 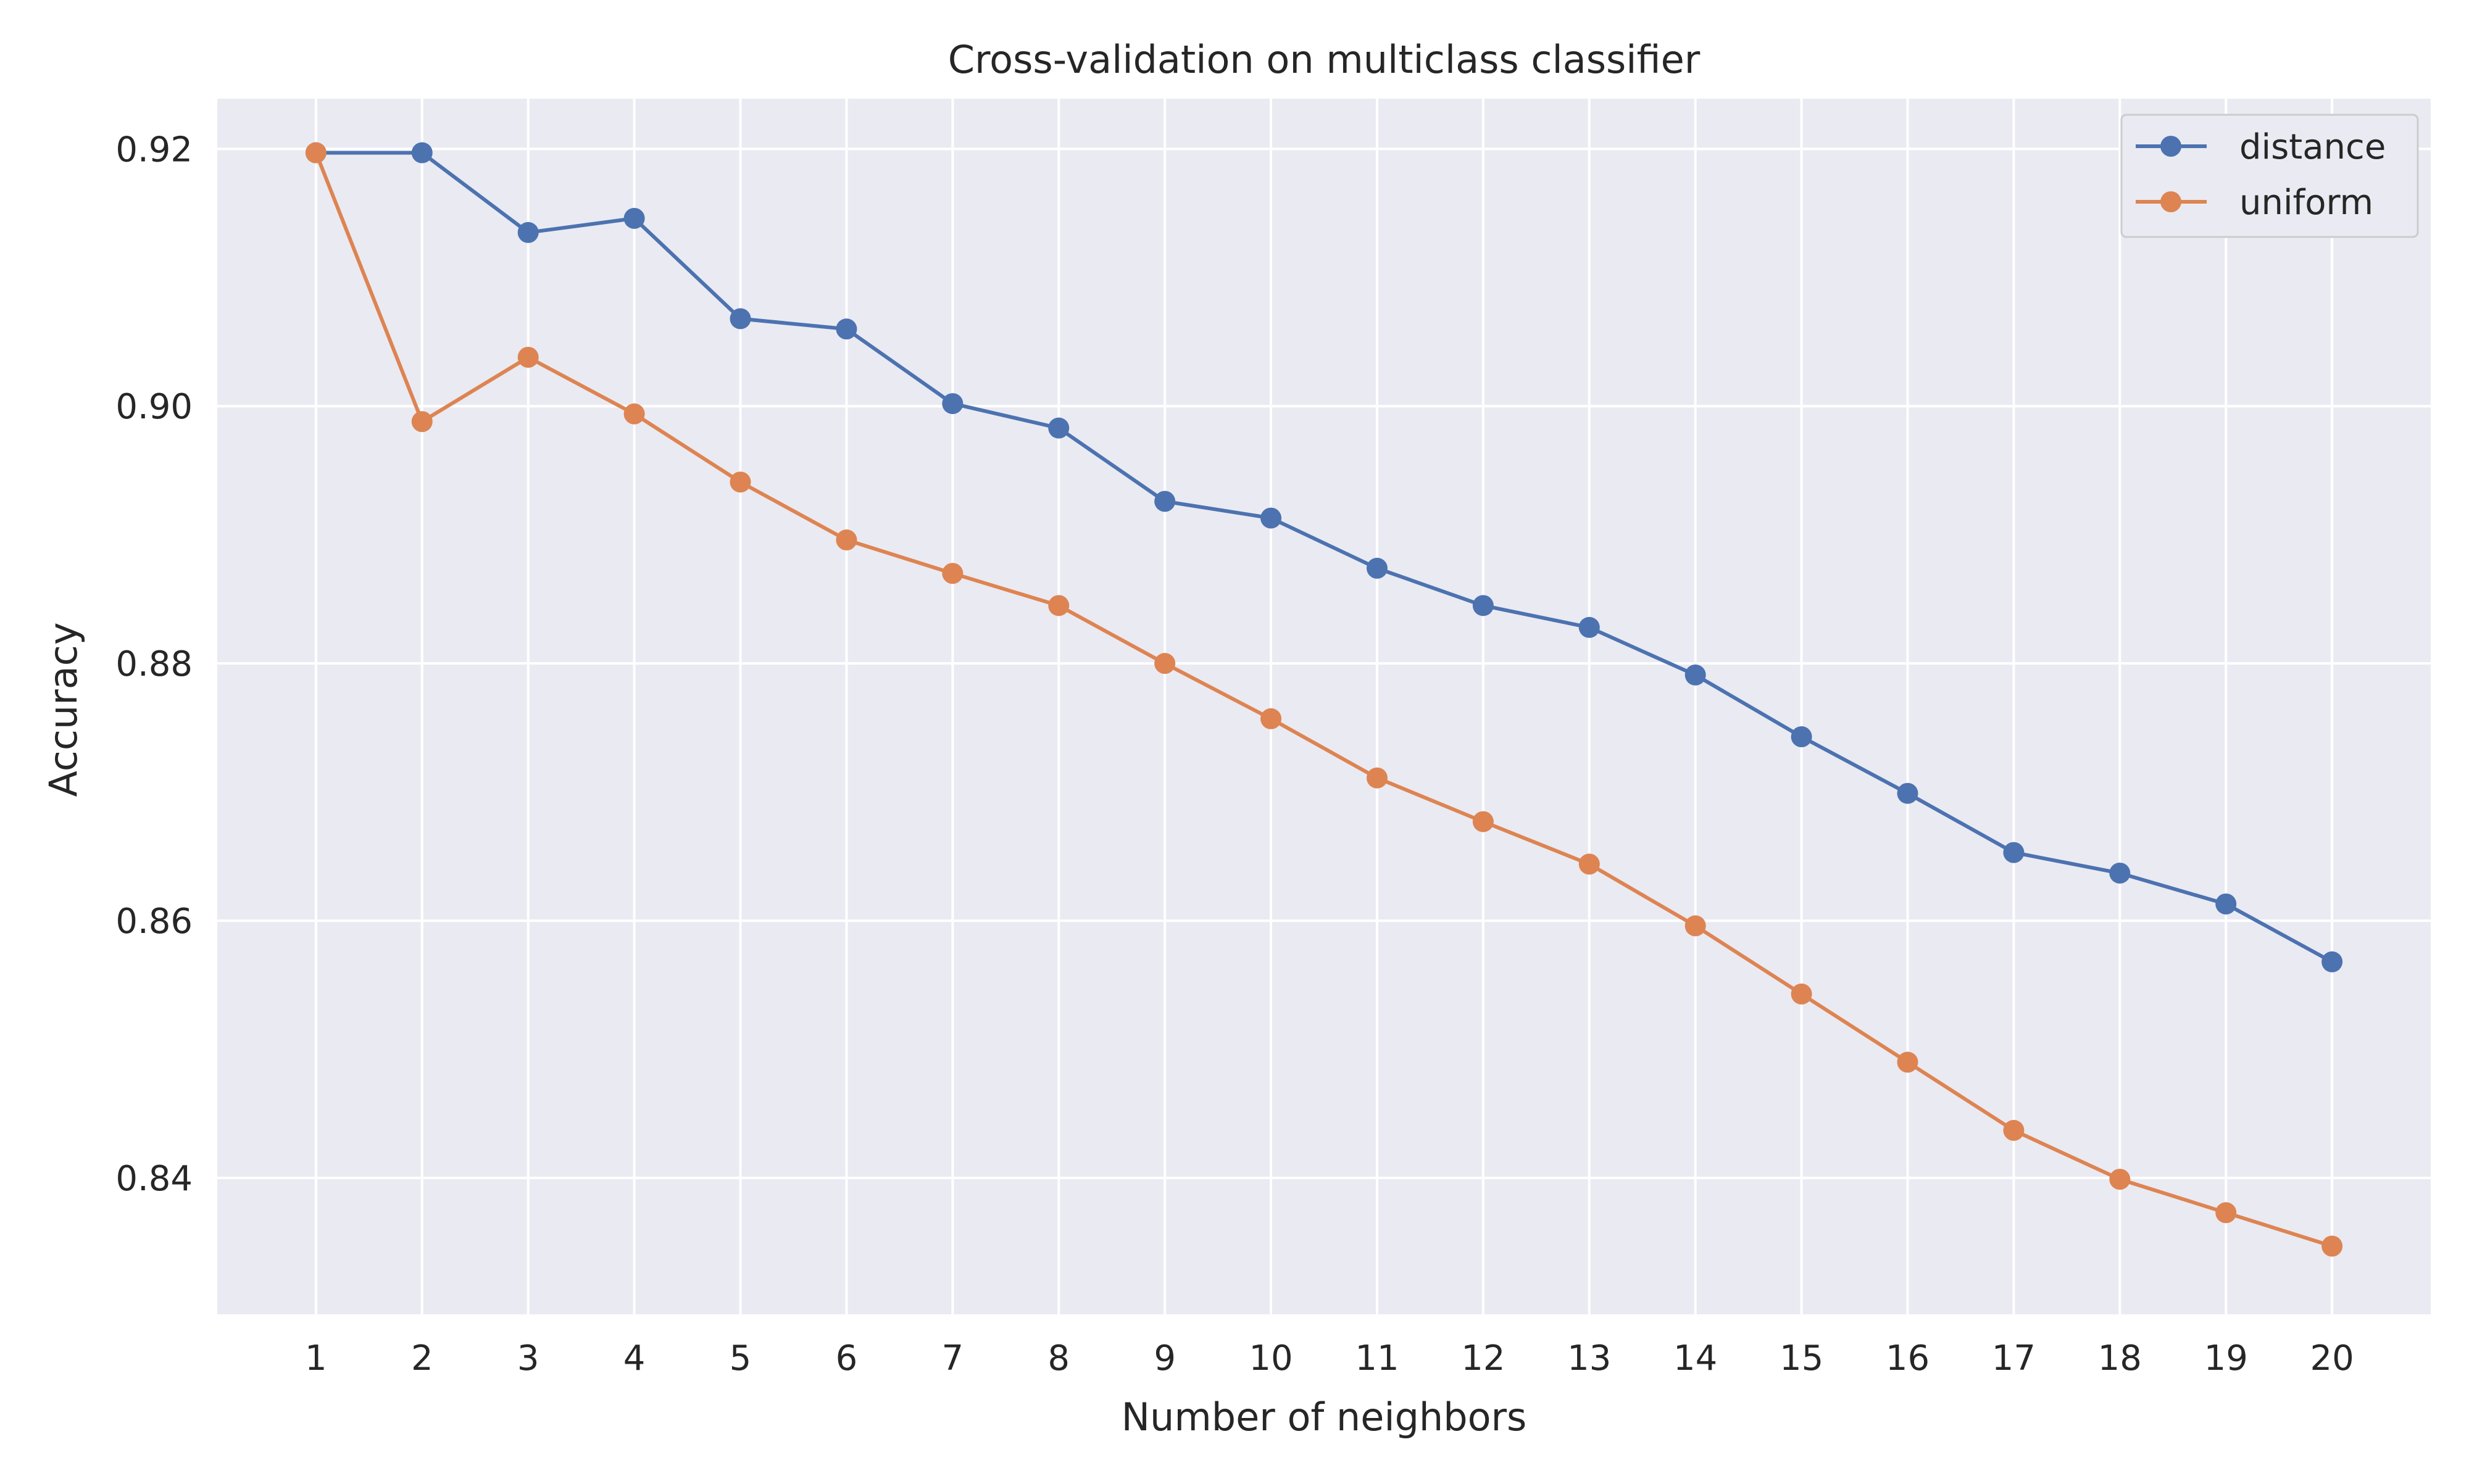 What do you see at coordinates (2170, 146) in the screenshot?
I see `legend-marker-distance` at bounding box center [2170, 146].